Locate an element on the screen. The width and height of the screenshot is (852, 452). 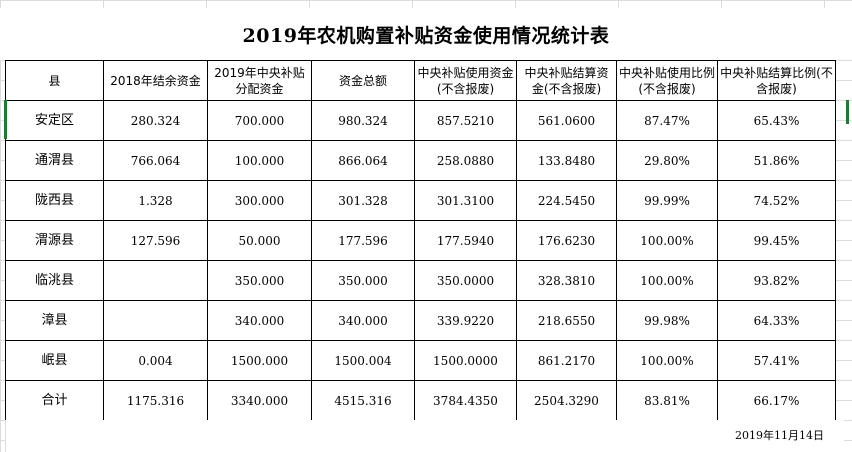
table-title: 2019年农机购置补贴资金使用情况统计表 is located at coordinates (426, 34).